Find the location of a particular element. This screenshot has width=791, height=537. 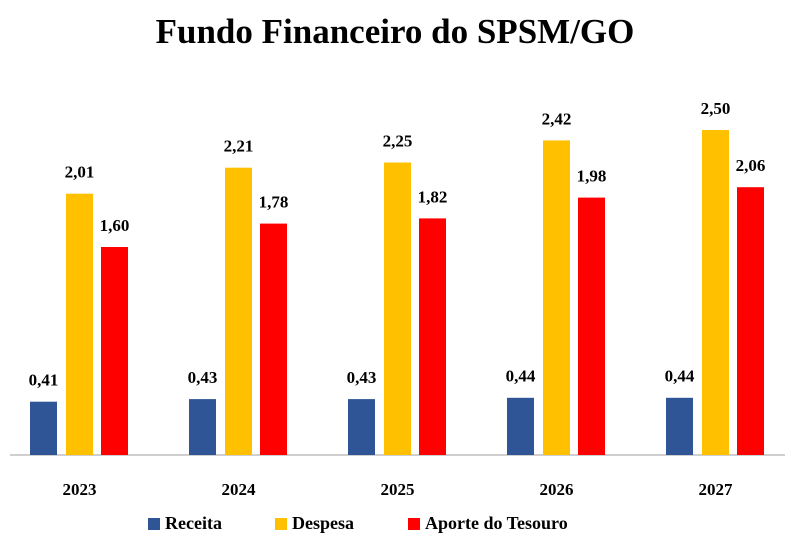

x-tick-label: 2025 is located at coordinates (398, 489).